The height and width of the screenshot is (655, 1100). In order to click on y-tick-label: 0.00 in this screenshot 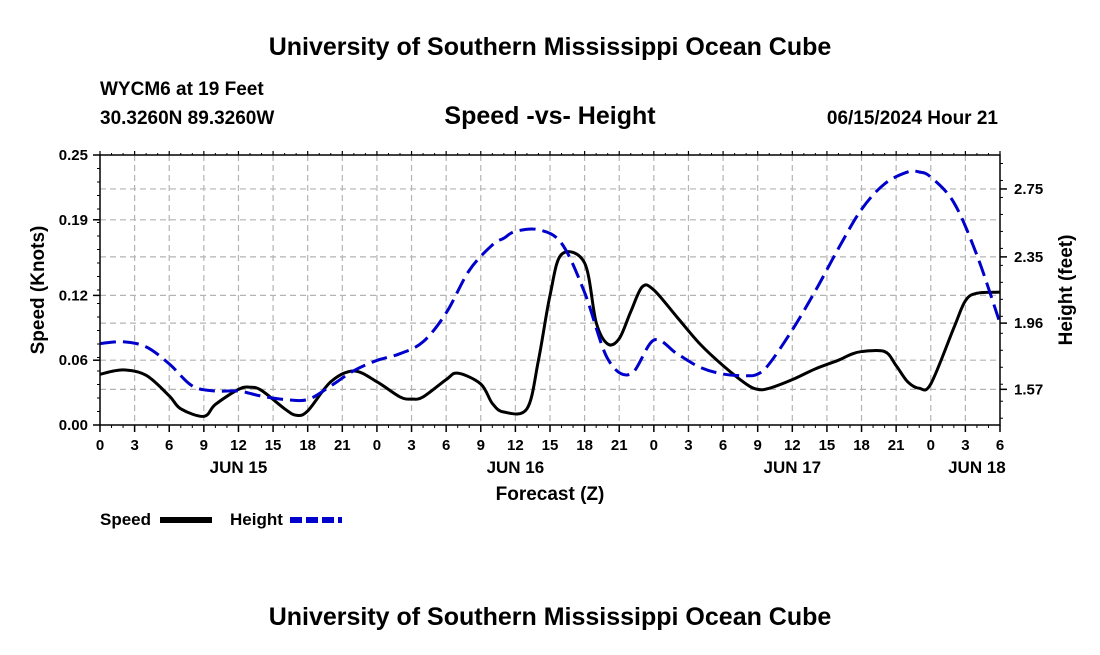, I will do `click(73, 425)`.